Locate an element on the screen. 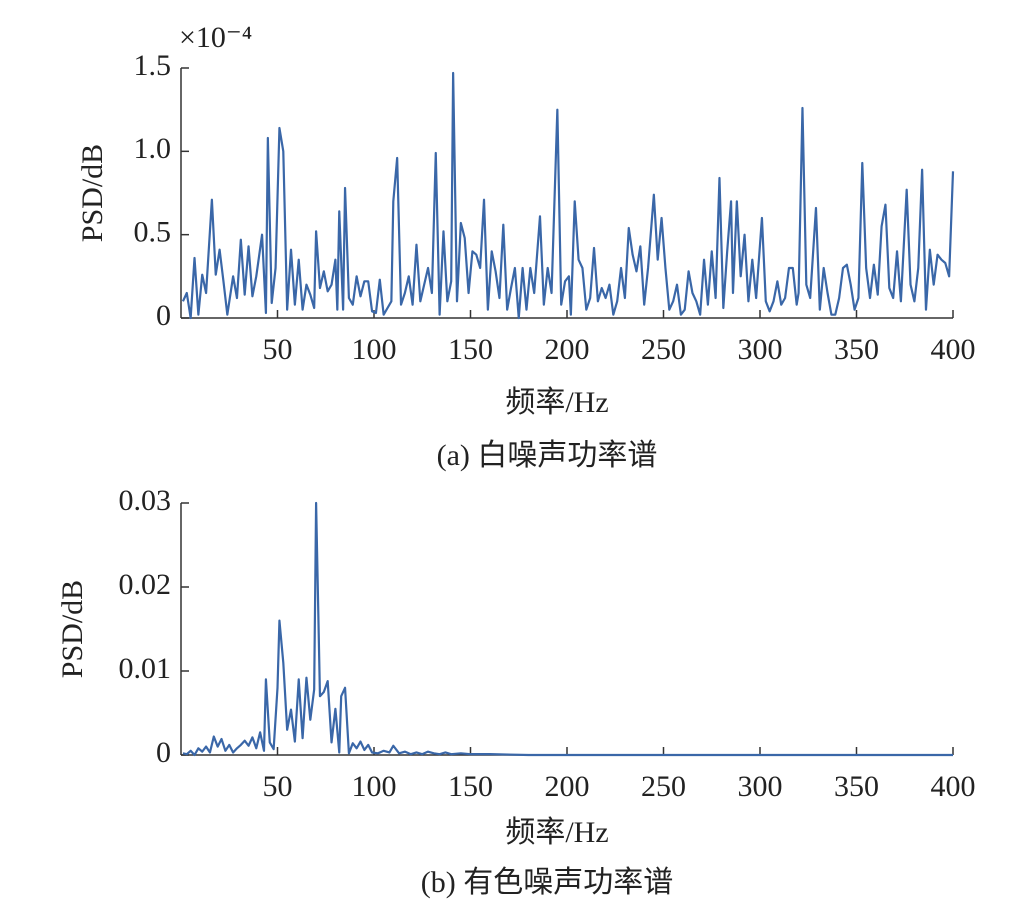 This screenshot has height=923, width=1009. y-tick-label: 0.02 is located at coordinates (145, 584).